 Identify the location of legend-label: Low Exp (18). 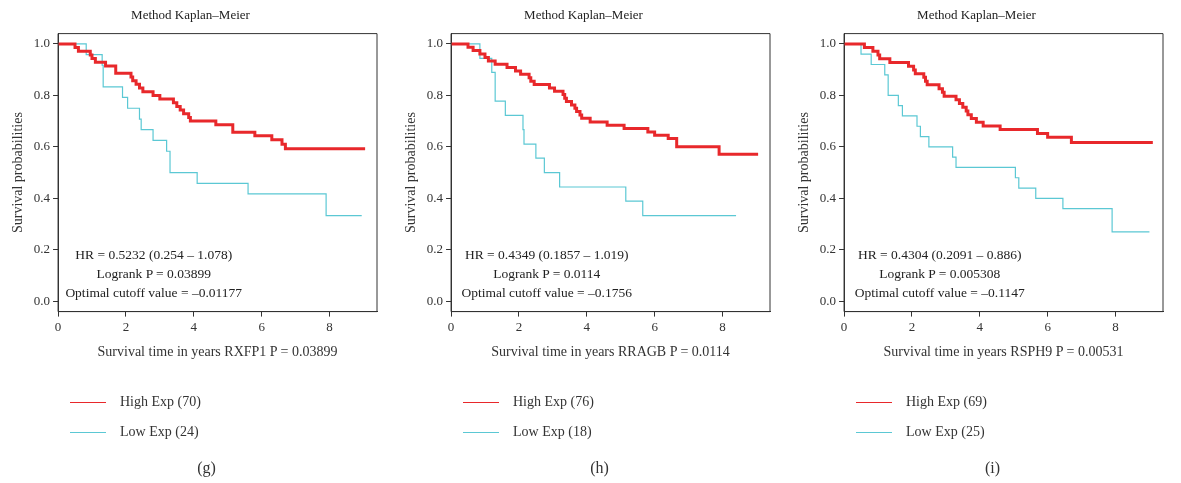
(552, 432).